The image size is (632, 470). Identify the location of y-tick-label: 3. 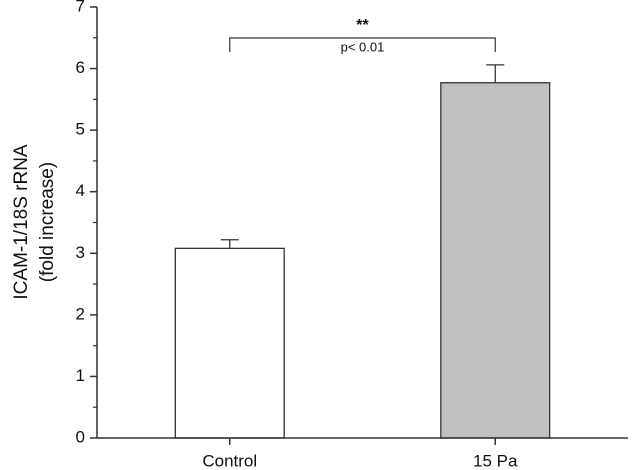
(80, 252).